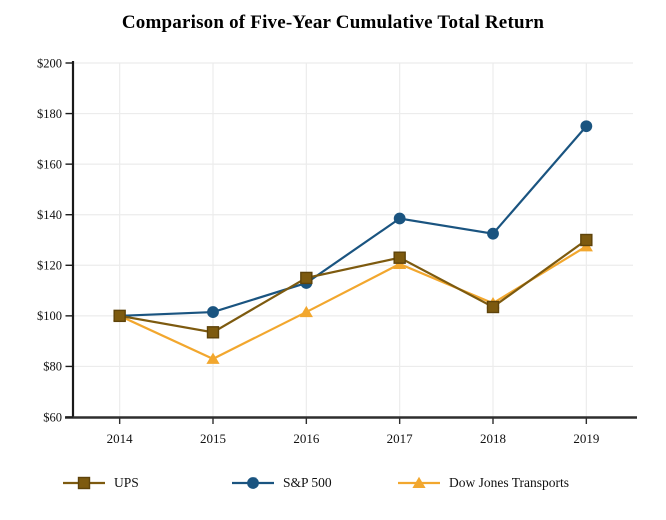 The height and width of the screenshot is (520, 666). What do you see at coordinates (49, 164) in the screenshot?
I see `svg-text: $160` at bounding box center [49, 164].